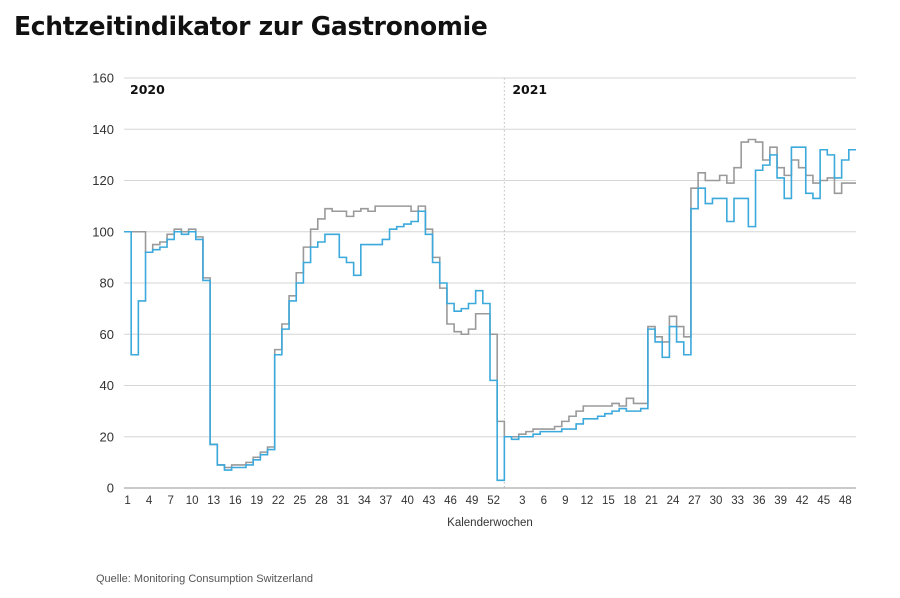 This screenshot has height=598, width=900. I want to click on year-label-2020: 2020, so click(147, 89).